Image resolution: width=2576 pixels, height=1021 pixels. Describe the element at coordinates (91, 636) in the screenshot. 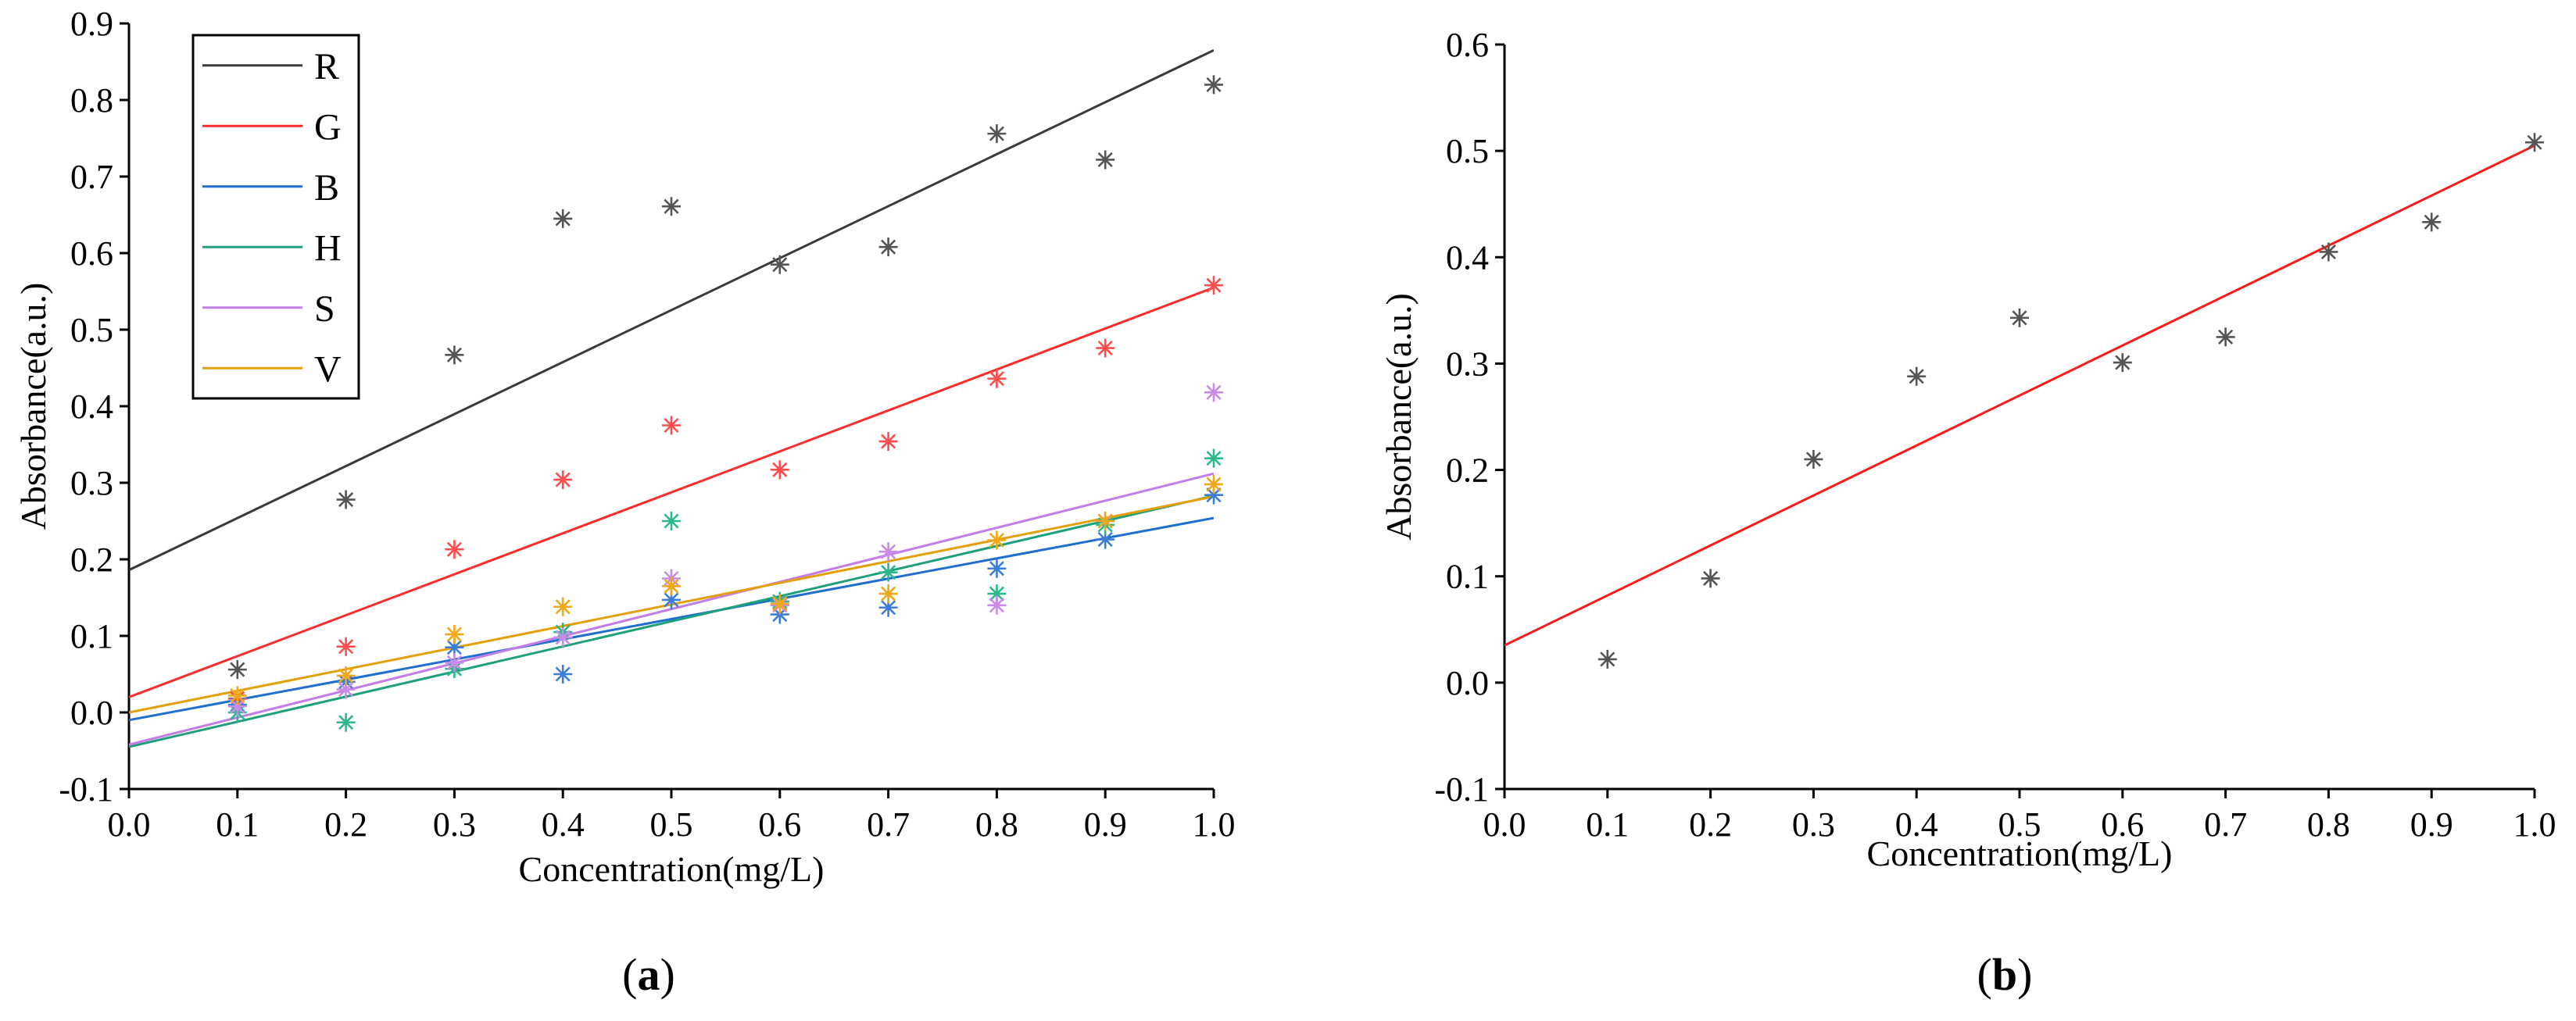

I see `chart0-y-tick-label: 0.1` at that location.